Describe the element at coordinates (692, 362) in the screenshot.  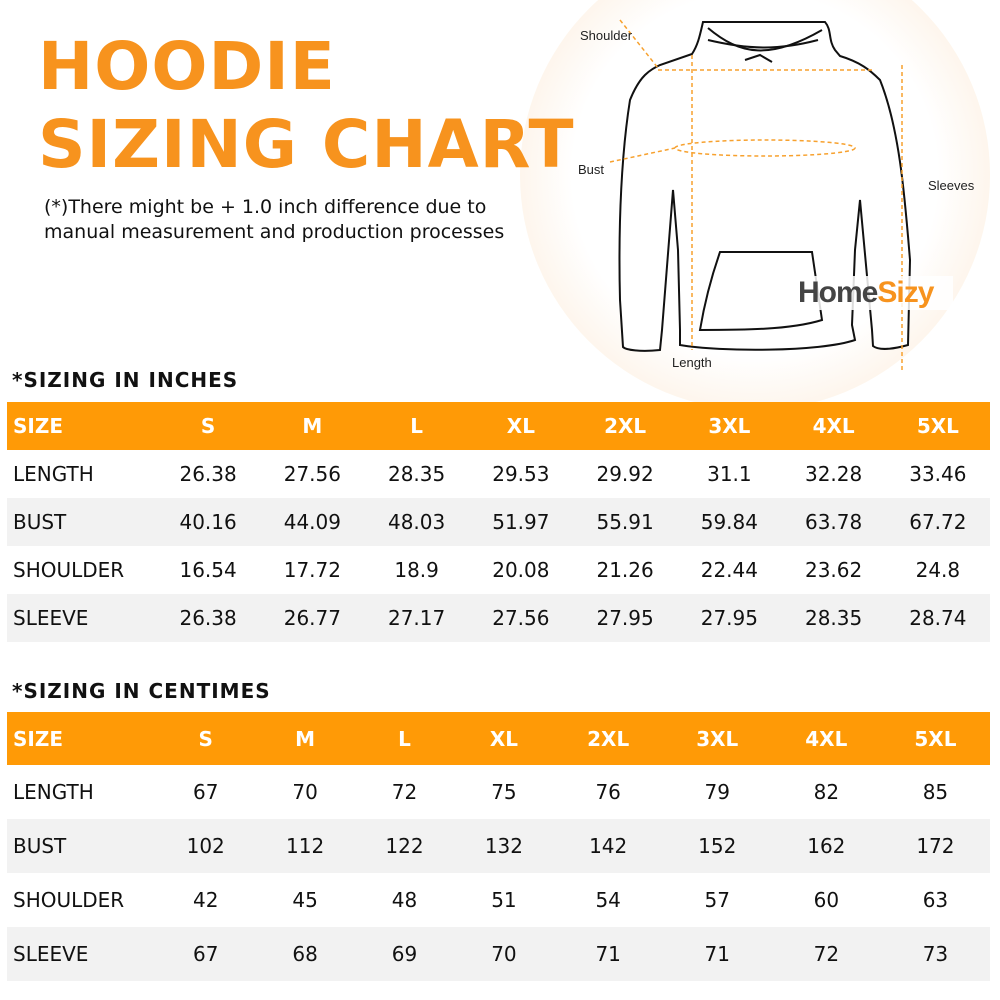
I see `length-label: Length` at that location.